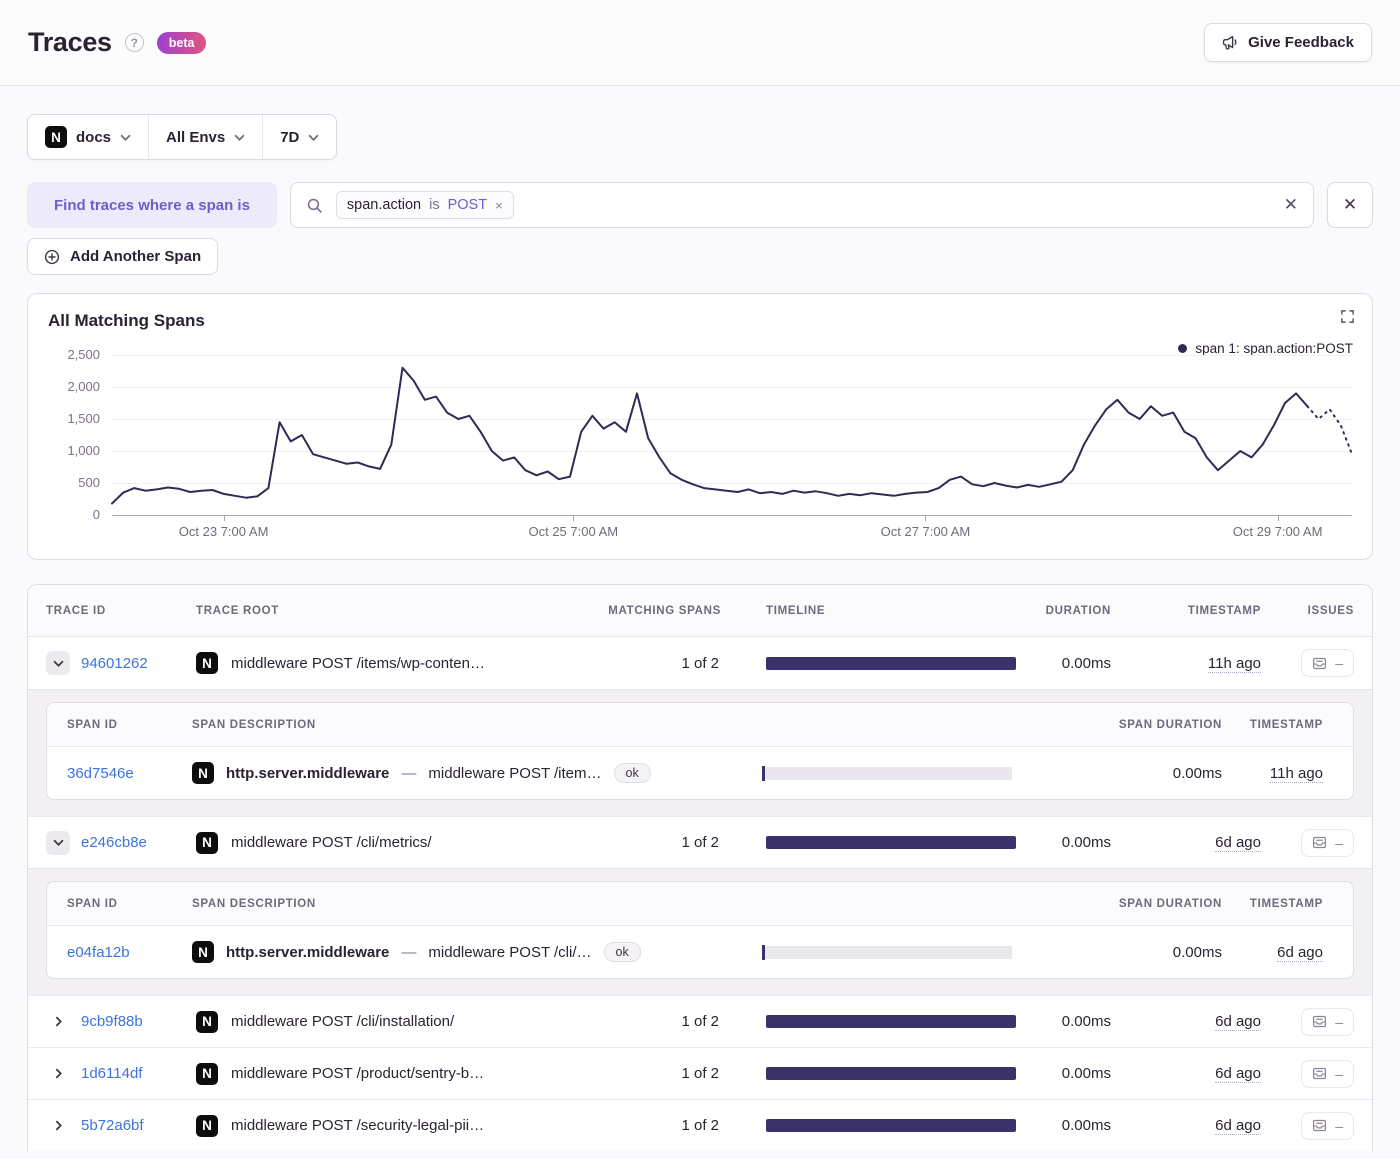 The image size is (1400, 1159). Describe the element at coordinates (796, 610) in the screenshot. I see `column-header-timeline: TIMELINE` at that location.